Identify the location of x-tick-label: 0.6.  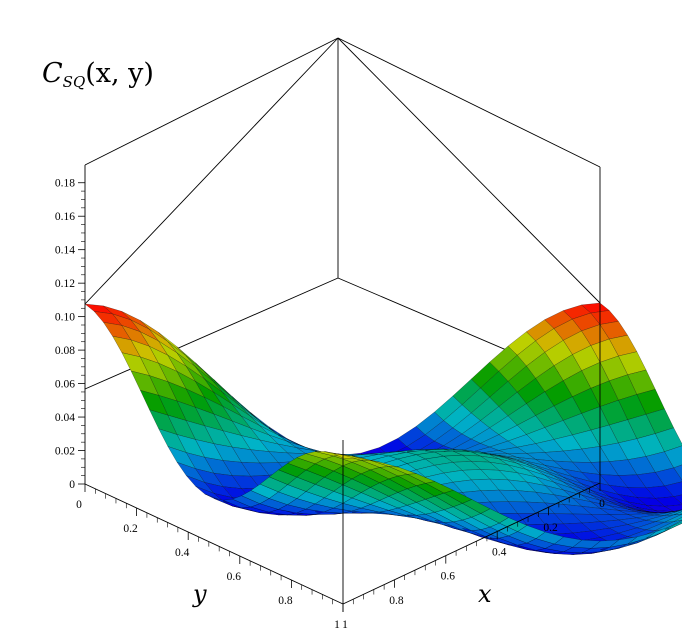
(448, 577).